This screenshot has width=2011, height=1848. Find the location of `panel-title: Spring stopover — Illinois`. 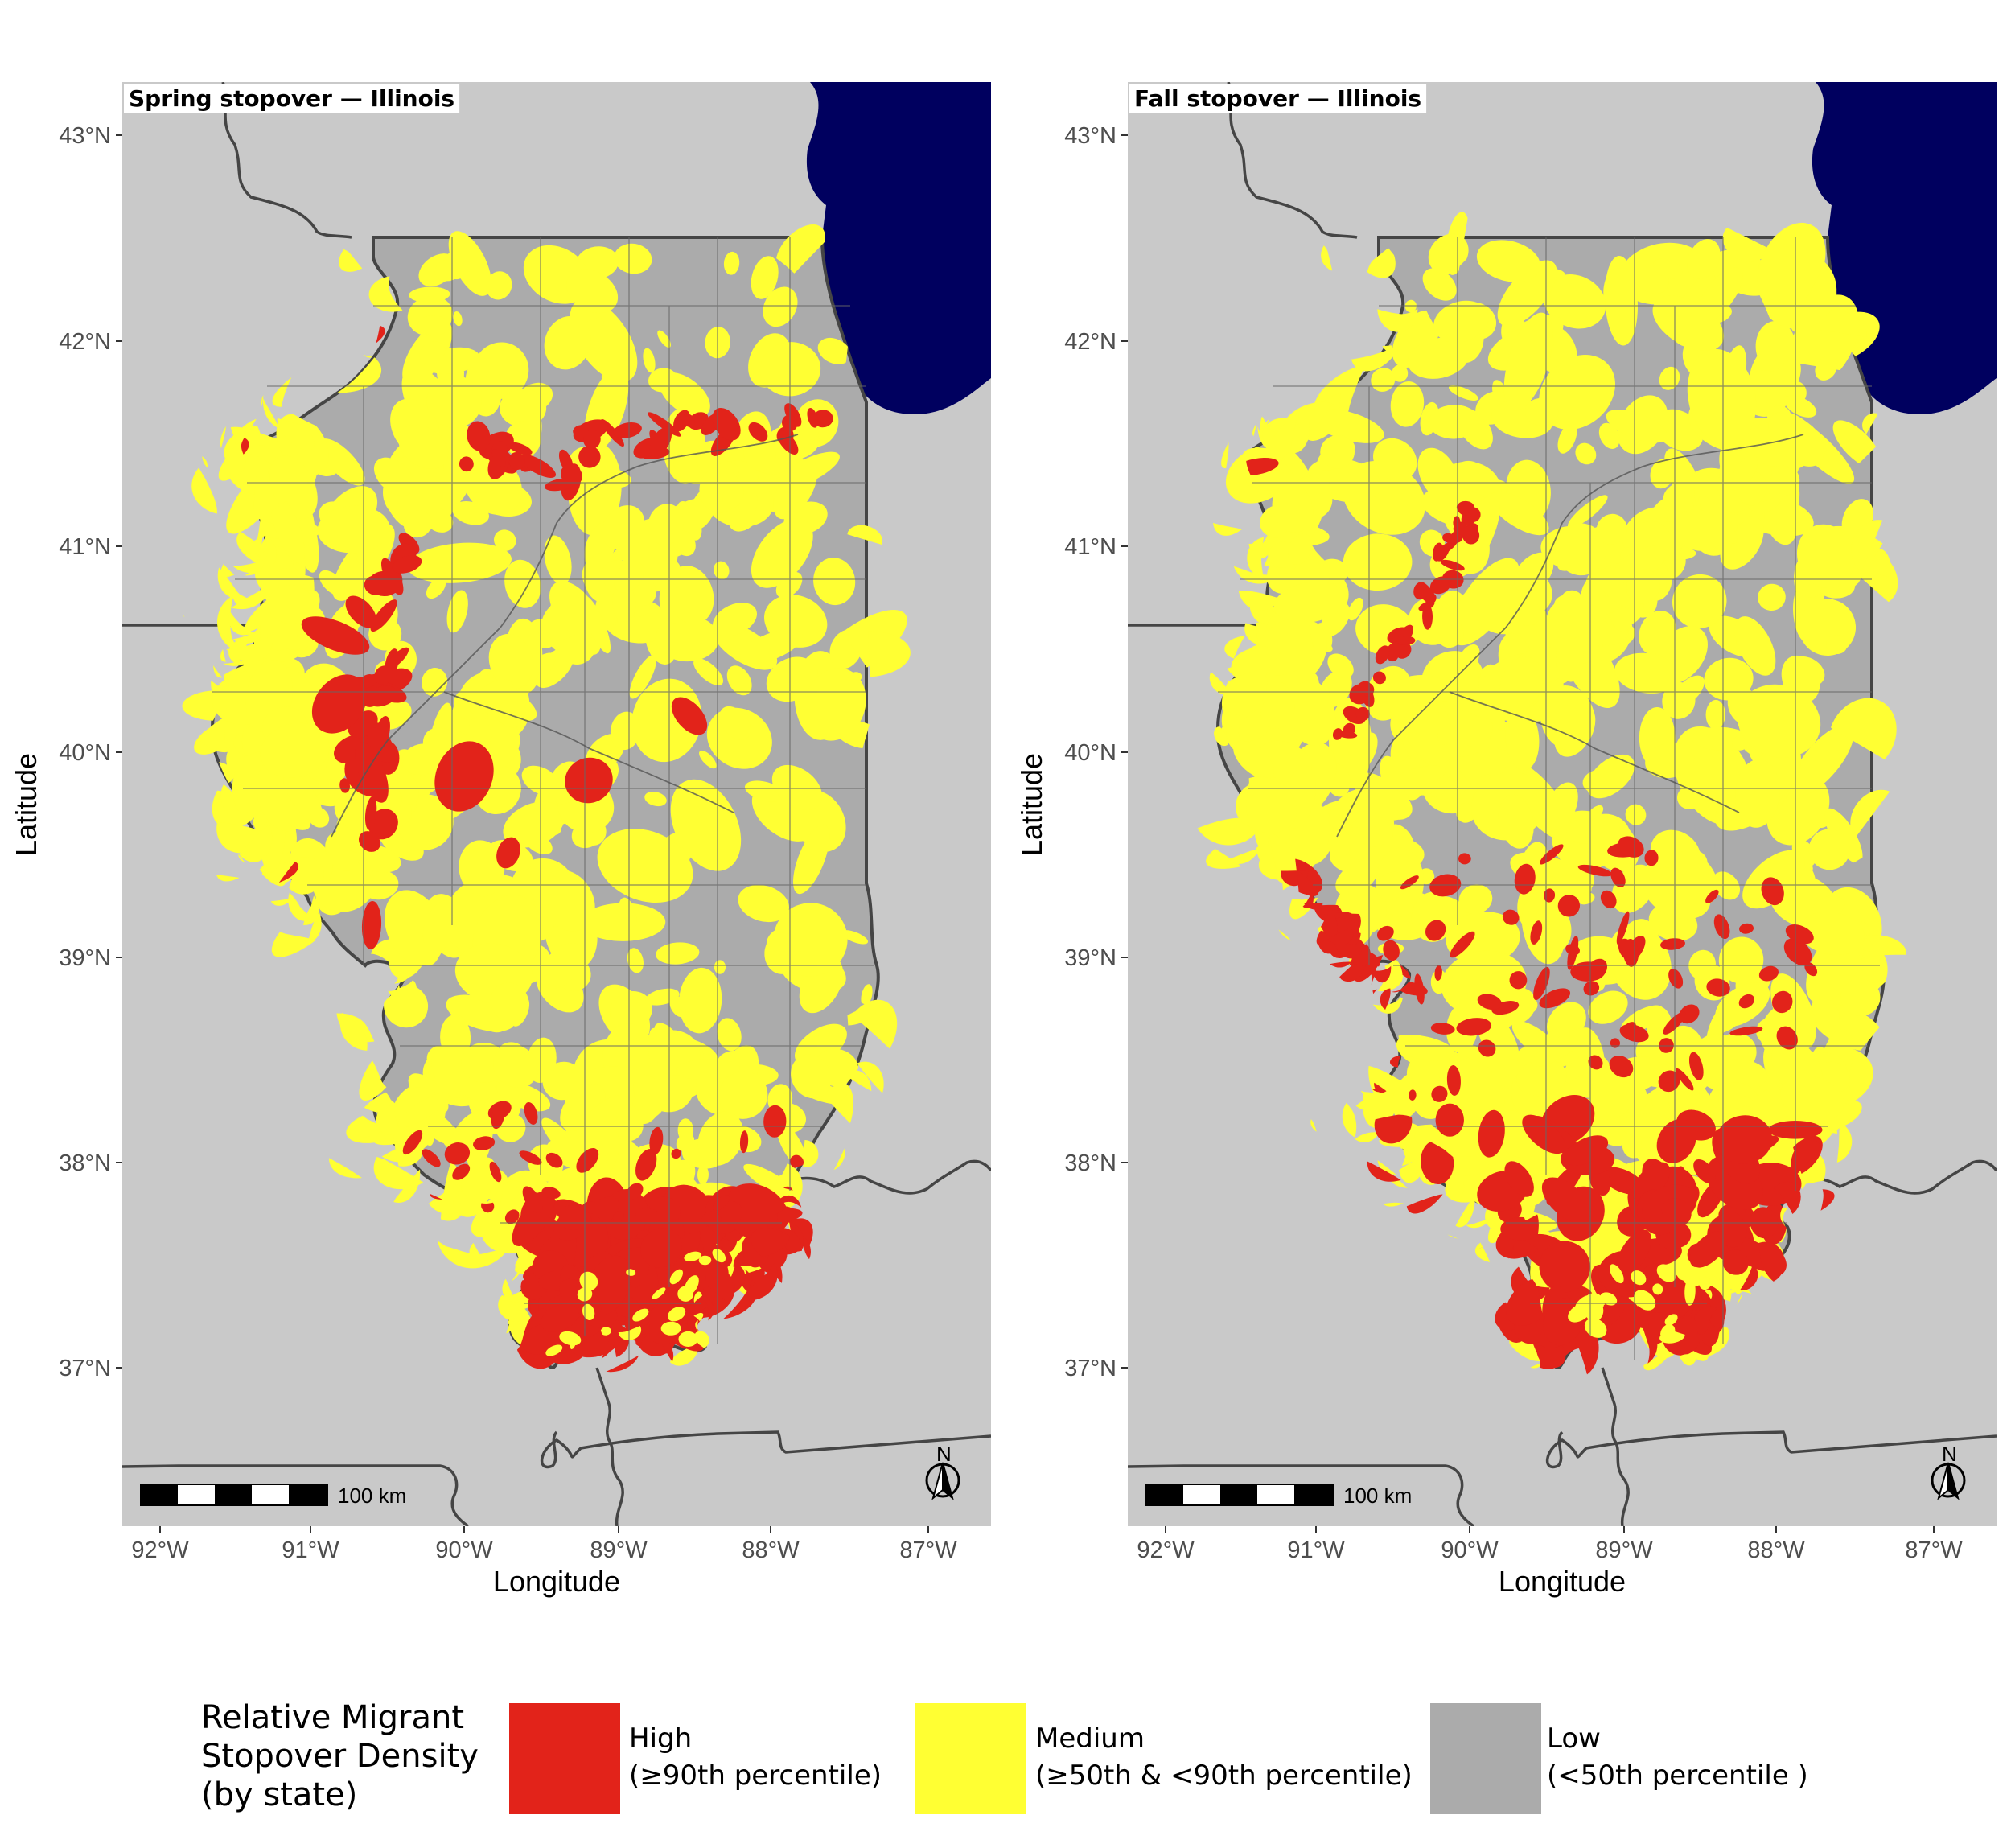

panel-title: Spring stopover — Illinois is located at coordinates (291, 98).